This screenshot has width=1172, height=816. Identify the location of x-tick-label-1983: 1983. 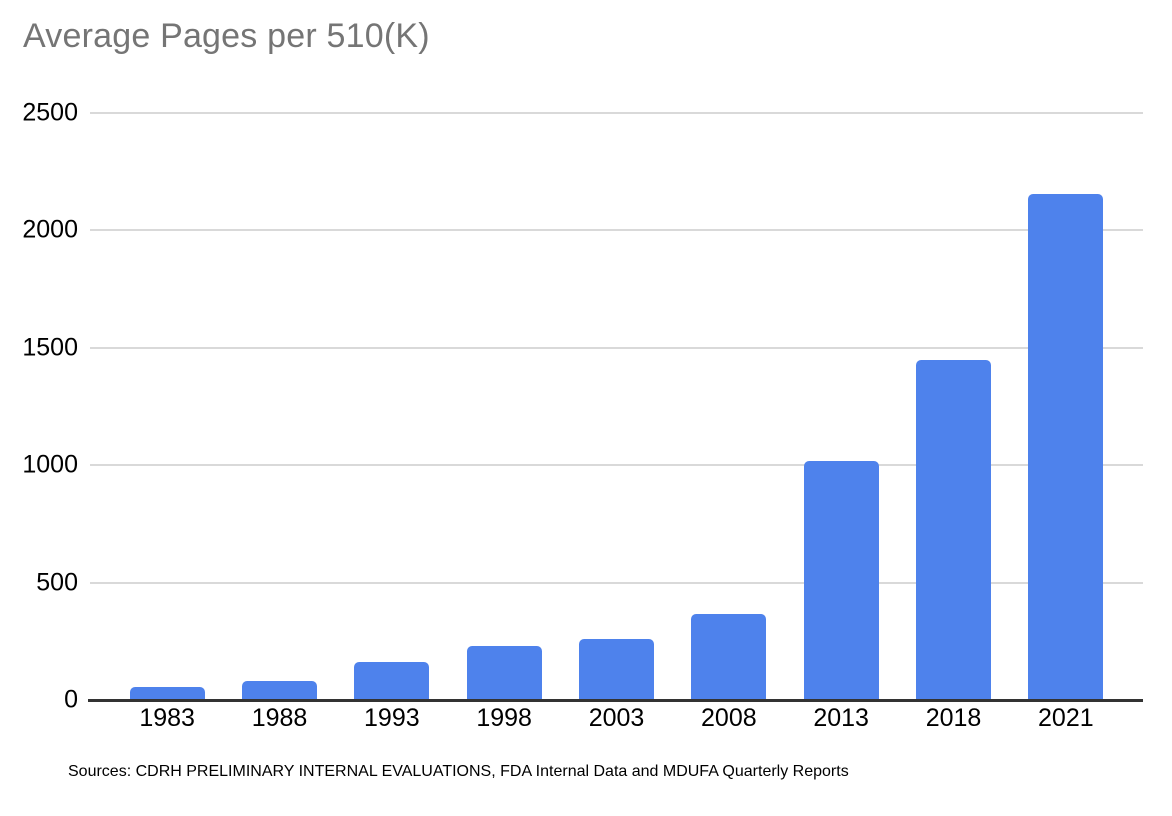
(167, 718).